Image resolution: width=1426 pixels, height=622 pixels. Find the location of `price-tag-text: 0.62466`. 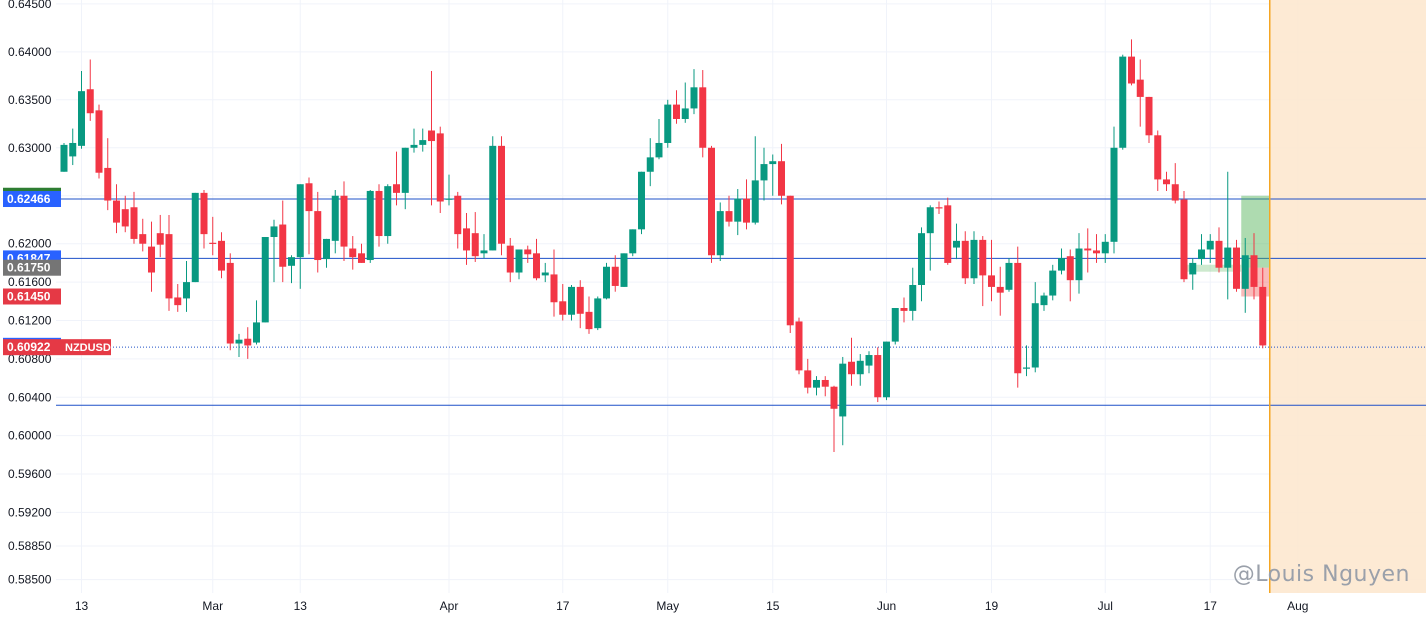

price-tag-text: 0.62466 is located at coordinates (29, 199).